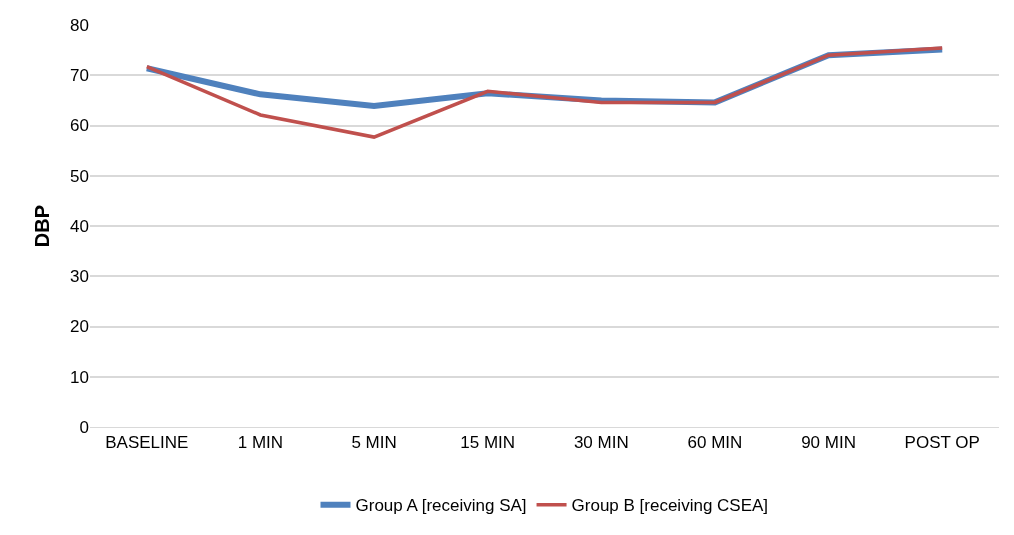  Describe the element at coordinates (79, 126) in the screenshot. I see `y-tick-label: 60` at that location.